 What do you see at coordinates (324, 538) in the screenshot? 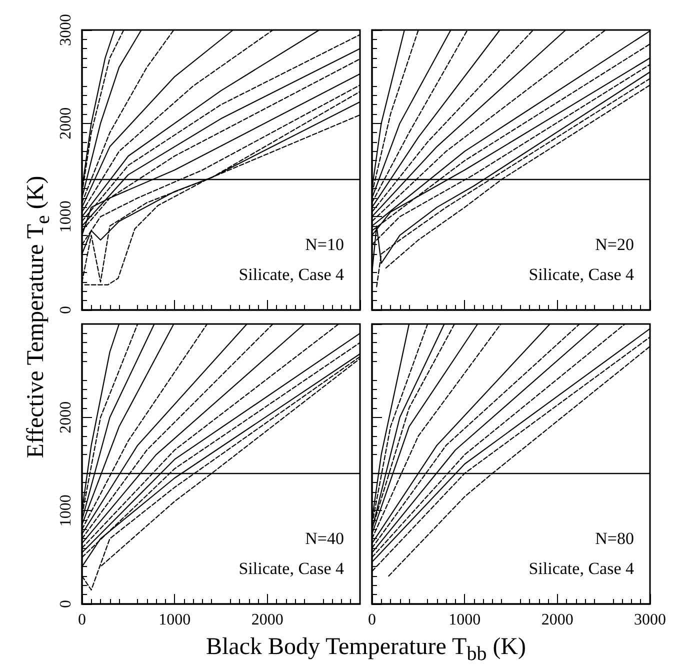
I see `annotation: N=40` at bounding box center [324, 538].